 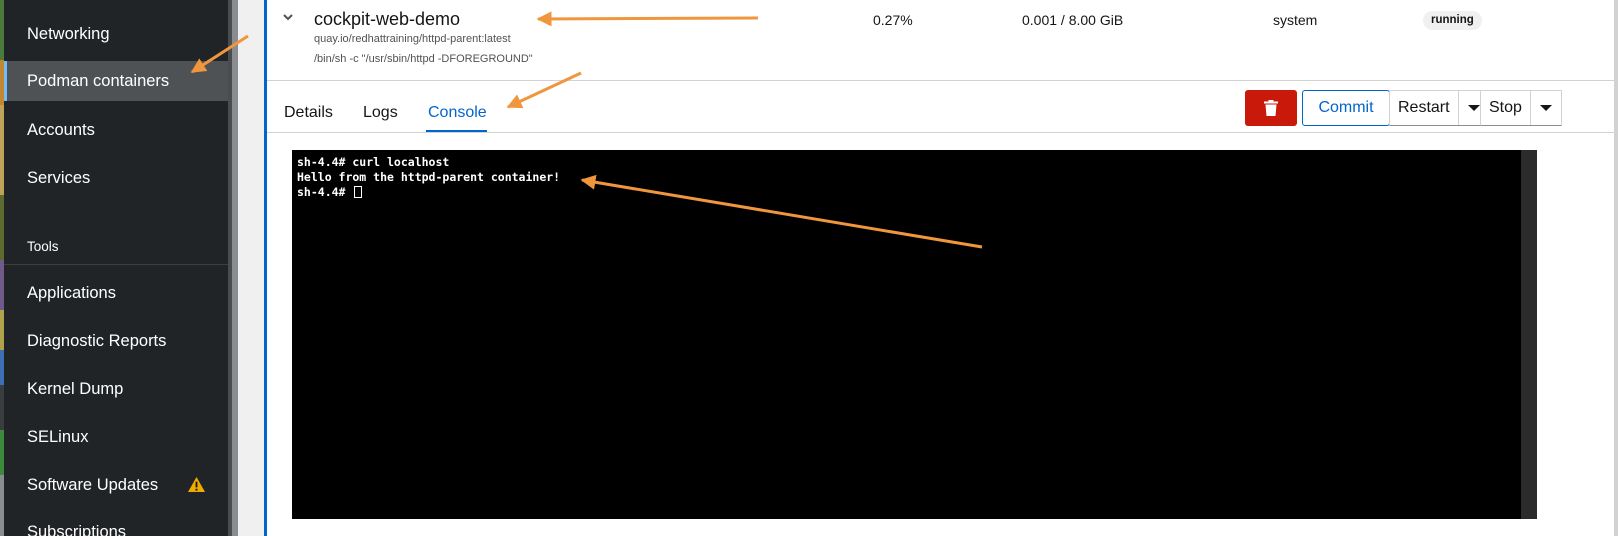 I want to click on sidebar-item-diagnostic-reports: Diagnostic Reports, so click(x=116, y=341).